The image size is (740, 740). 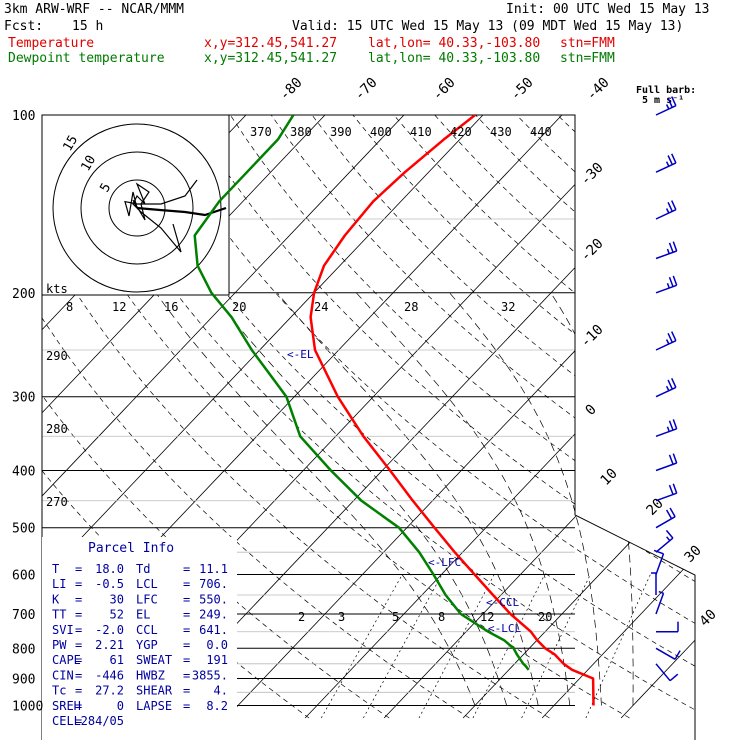 I want to click on dewpoint-legend-name: Dewpoint temperature, so click(x=86, y=58).